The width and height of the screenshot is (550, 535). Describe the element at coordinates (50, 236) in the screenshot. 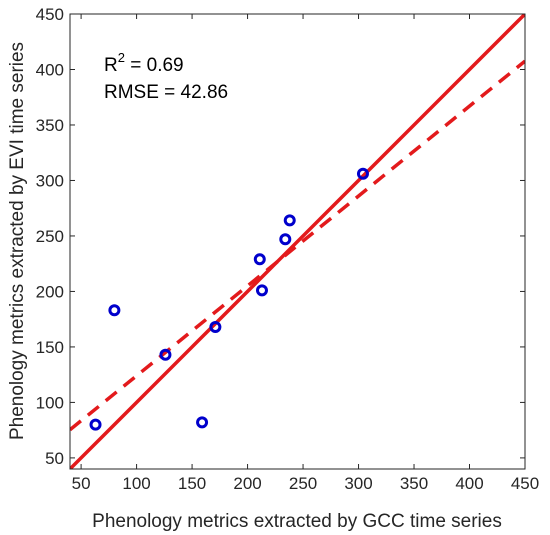

I see `y-tick-label: 250` at that location.